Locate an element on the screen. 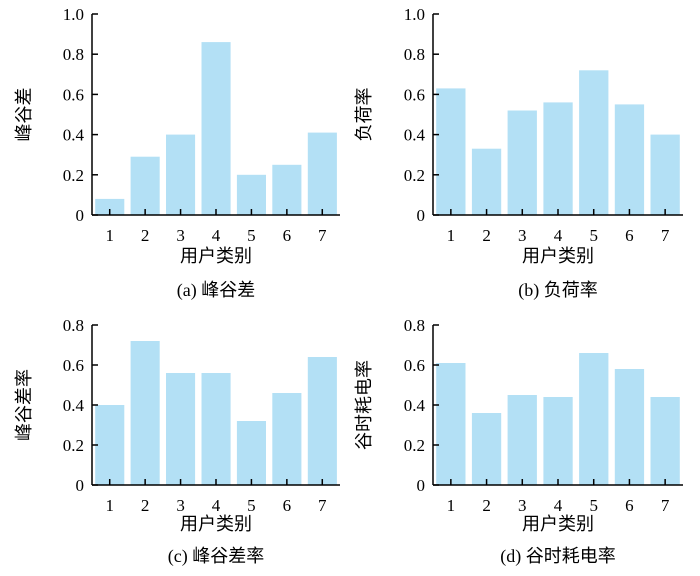  panel-caption: (d) 谷时耗电率 is located at coordinates (558, 556).